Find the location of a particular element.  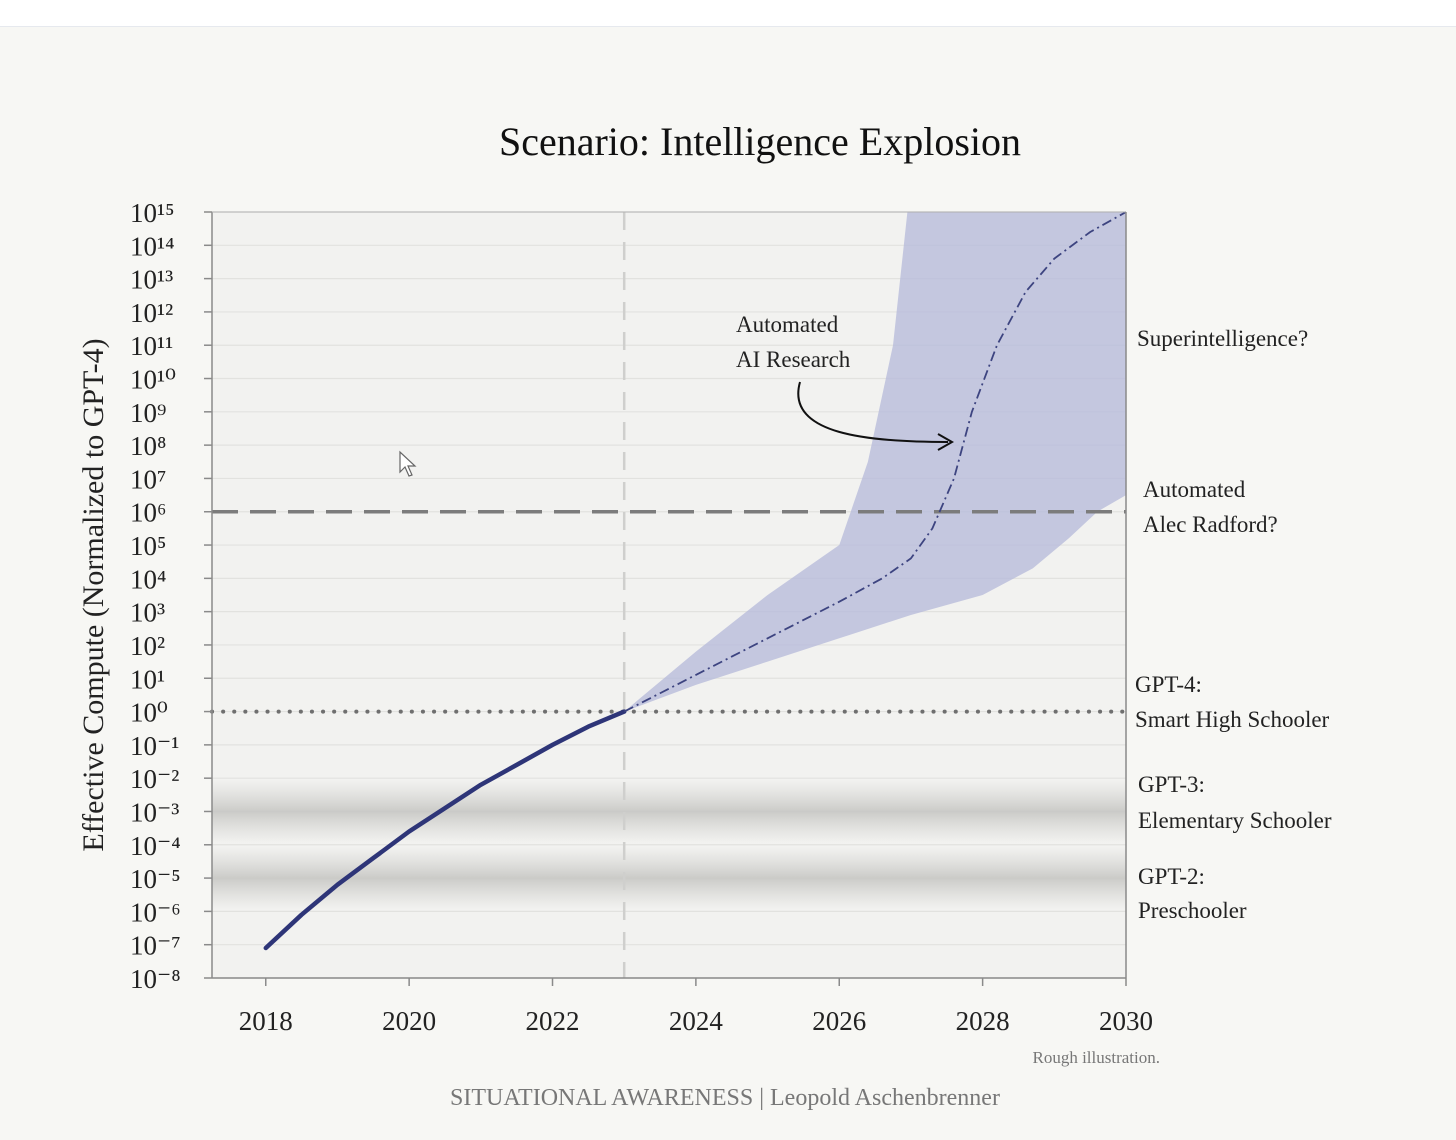

y-tick-label: 10¹⁵ is located at coordinates (152, 213).